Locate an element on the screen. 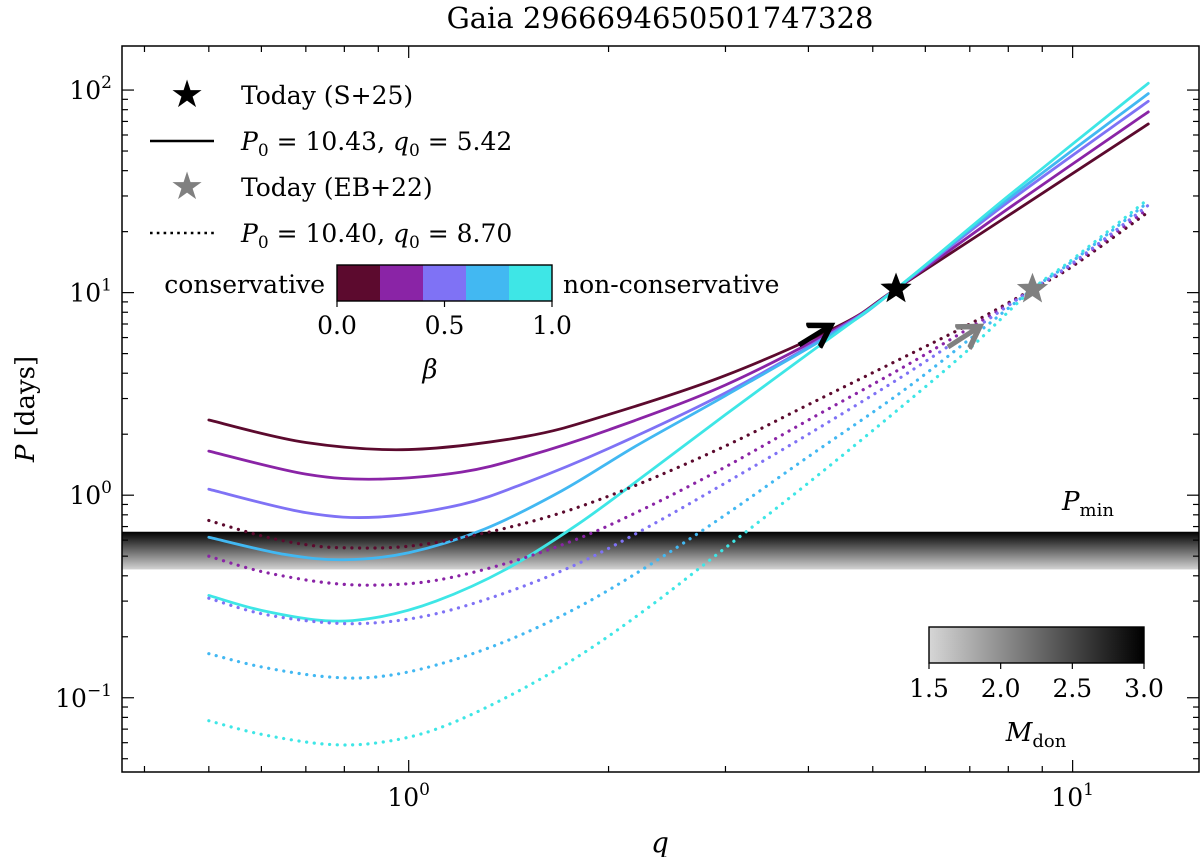 This screenshot has width=1200, height=862. arrow-black is located at coordinates (813, 335).